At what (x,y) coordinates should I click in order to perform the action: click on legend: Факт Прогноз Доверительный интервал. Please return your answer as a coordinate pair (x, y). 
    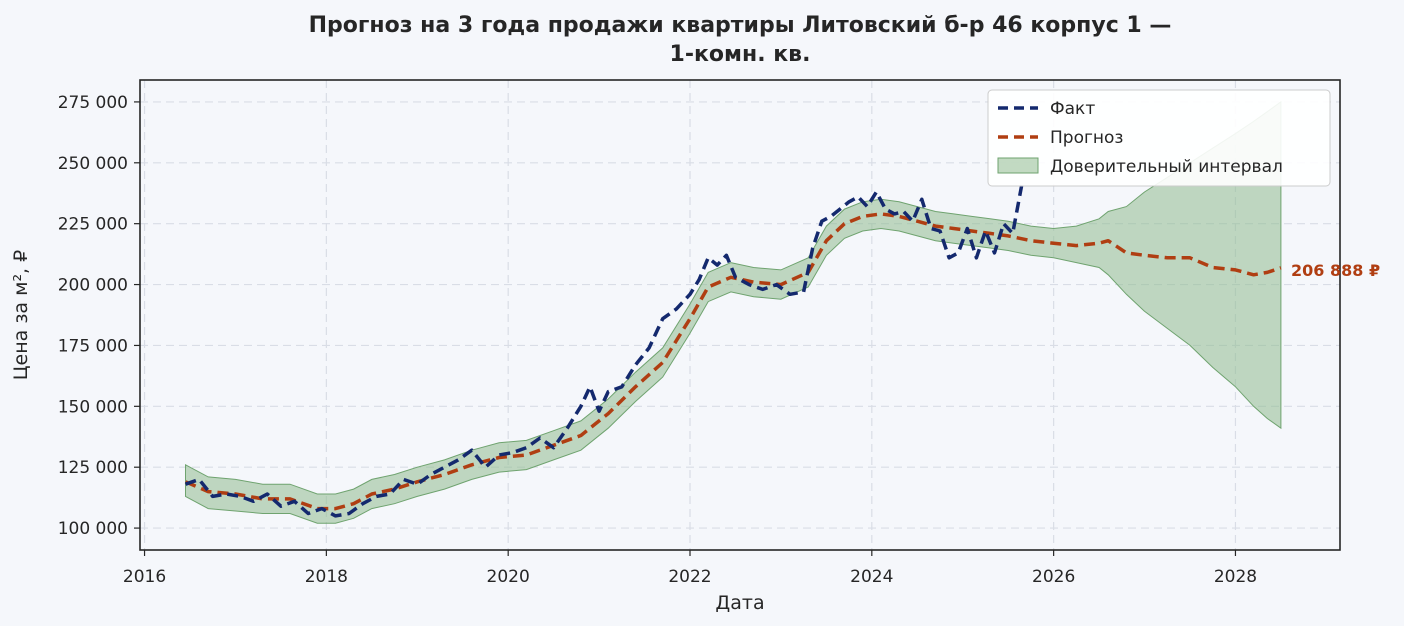
    Looking at the image, I should click on (1159, 138).